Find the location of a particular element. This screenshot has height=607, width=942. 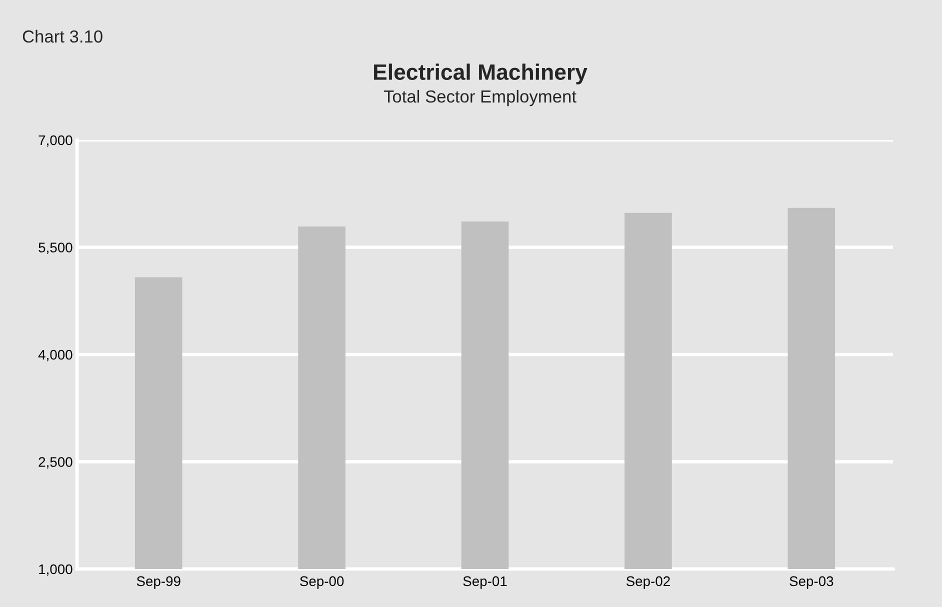

caption: Chart 3.10 is located at coordinates (62, 36).